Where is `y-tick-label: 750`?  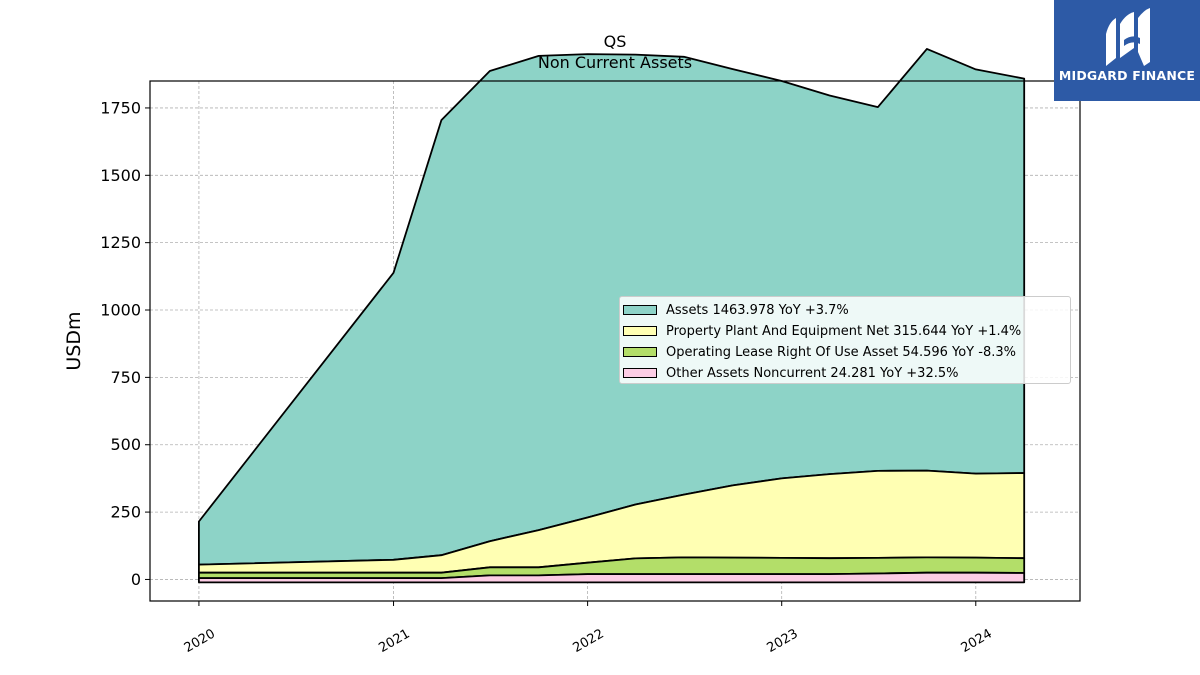 y-tick-label: 750 is located at coordinates (125, 377).